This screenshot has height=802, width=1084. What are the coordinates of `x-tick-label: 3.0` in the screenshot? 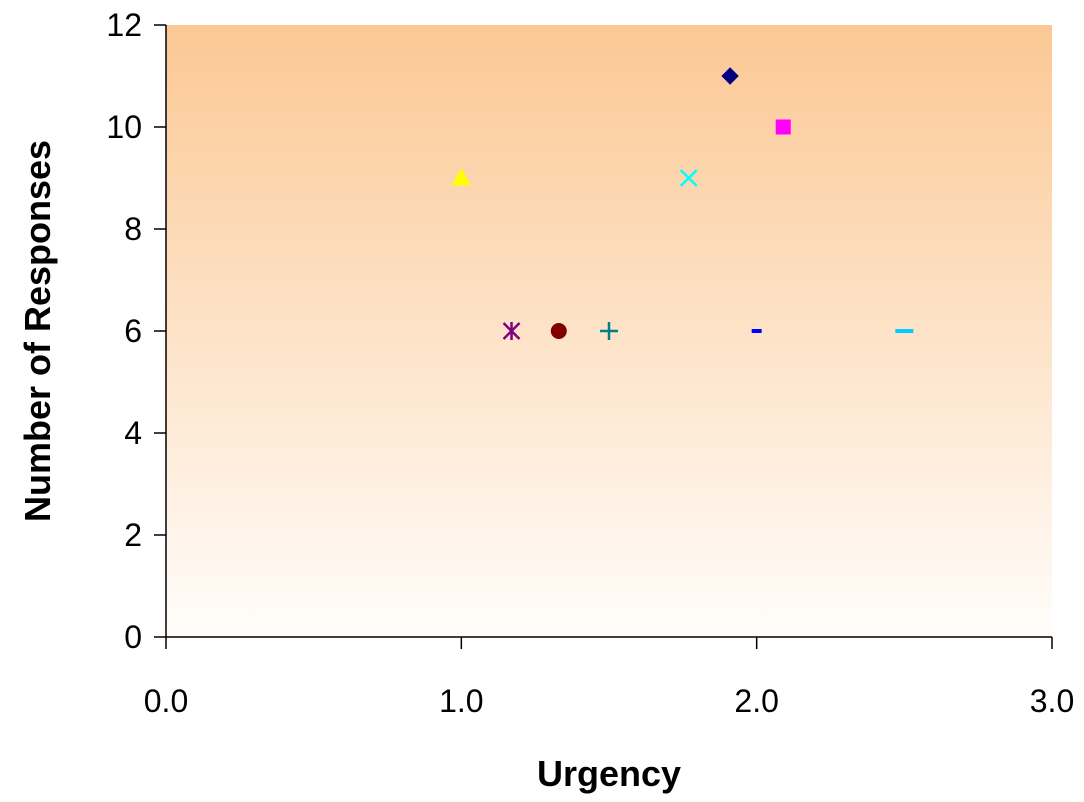 It's located at (1052, 701).